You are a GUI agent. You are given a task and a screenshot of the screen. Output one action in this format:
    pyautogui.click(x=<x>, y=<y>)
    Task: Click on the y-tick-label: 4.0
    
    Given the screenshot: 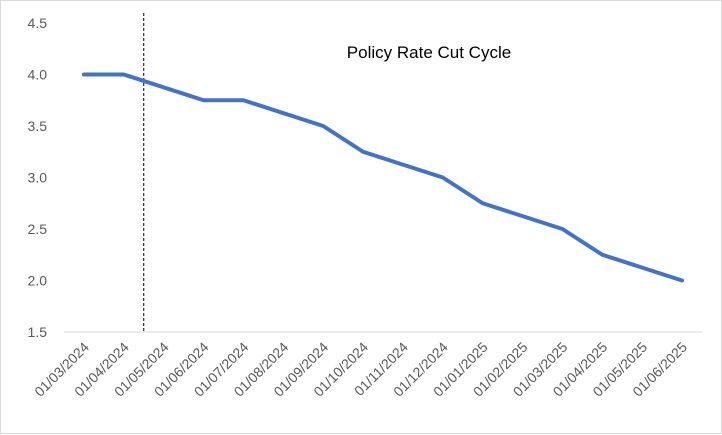 What is the action you would take?
    pyautogui.click(x=38, y=75)
    